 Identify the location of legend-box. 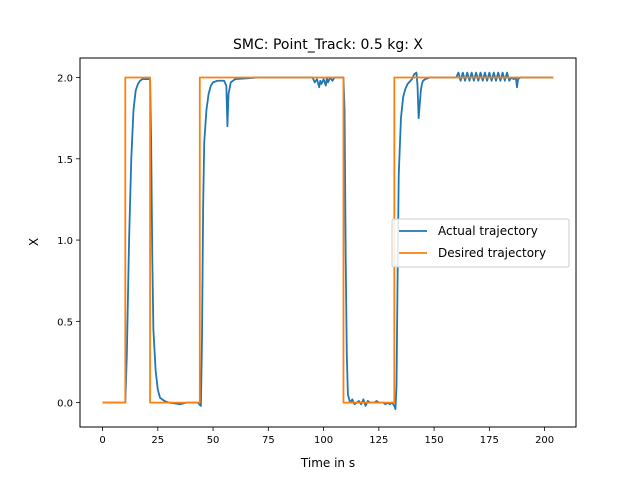
(480, 243).